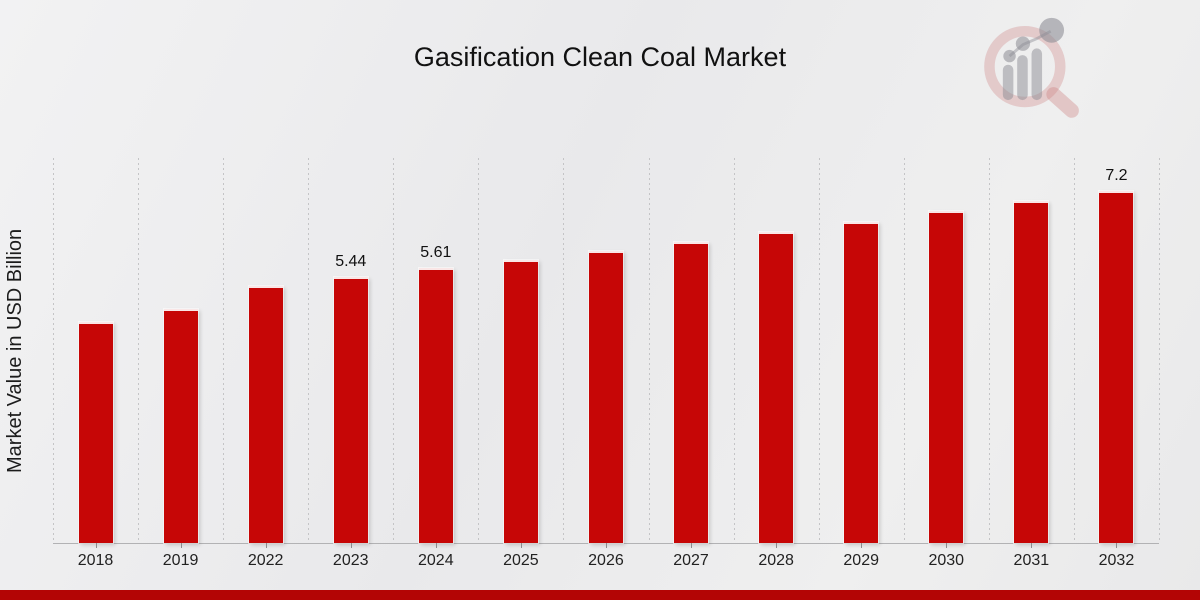 The image size is (1200, 600). Describe the element at coordinates (265, 560) in the screenshot. I see `x-tick-label-2022: 2022` at that location.